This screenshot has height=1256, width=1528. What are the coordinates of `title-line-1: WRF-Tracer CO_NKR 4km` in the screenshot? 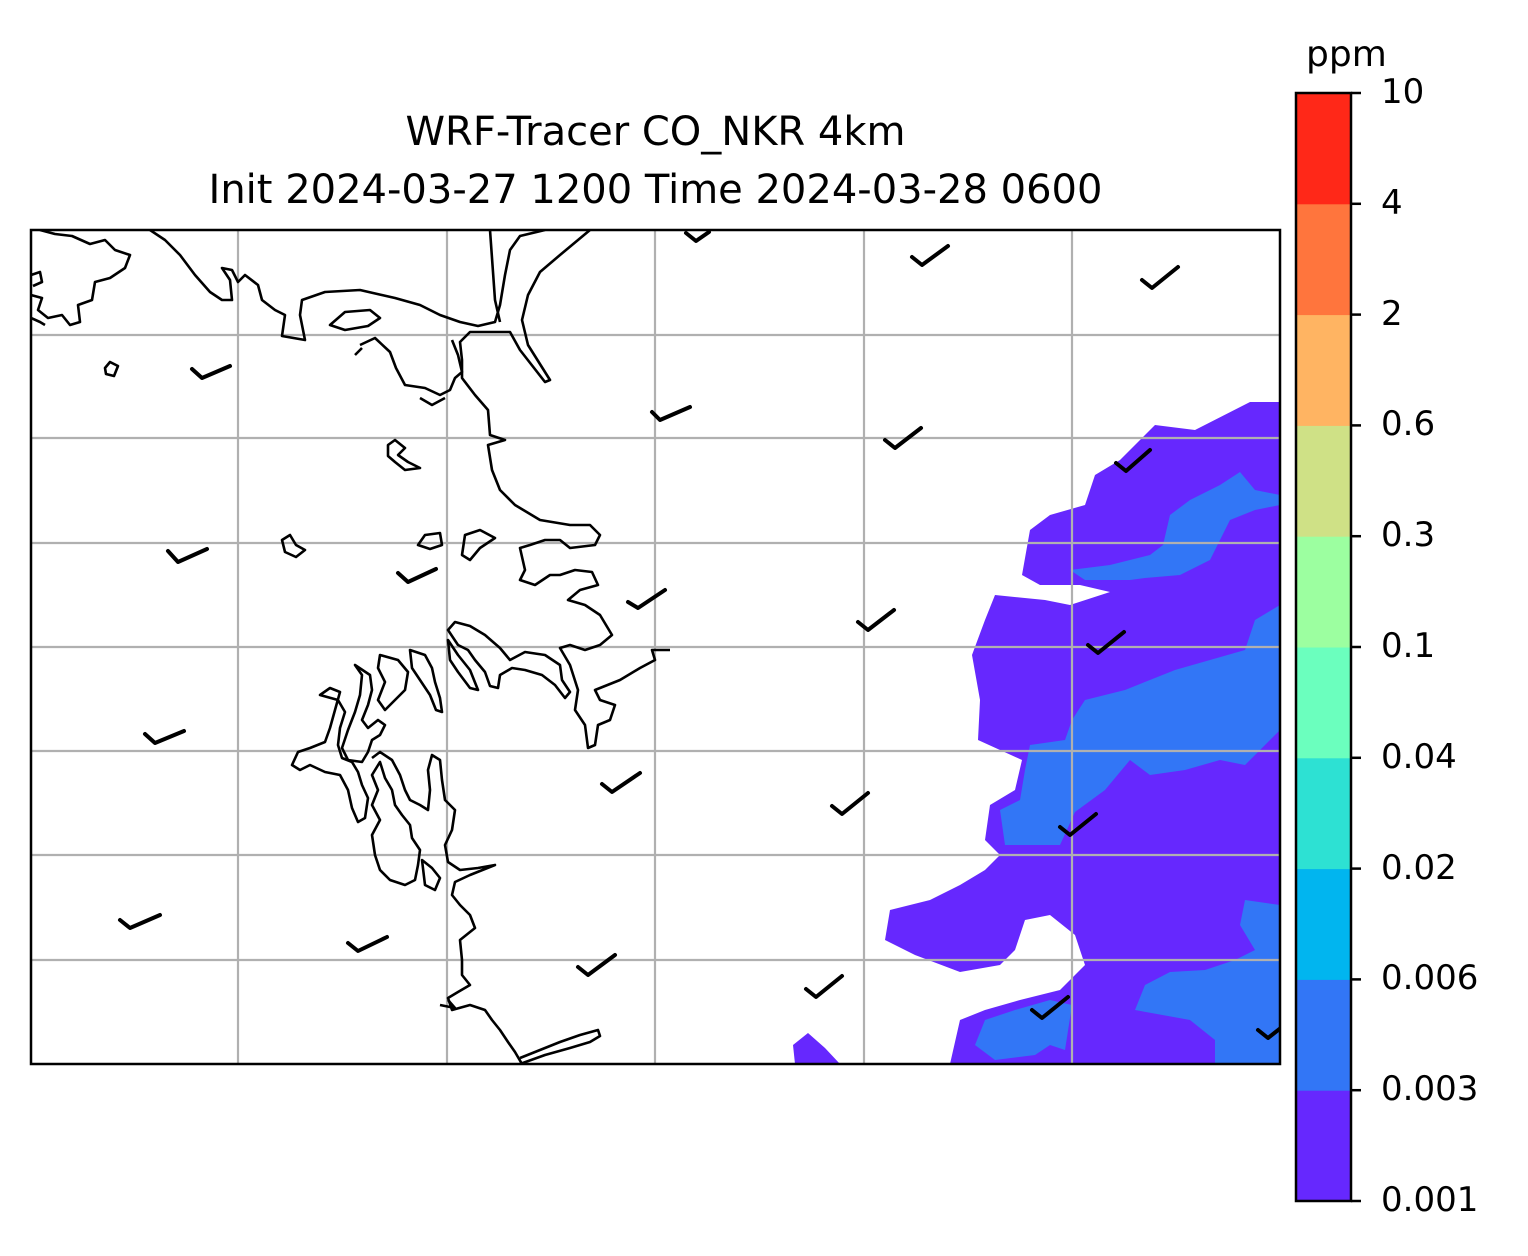 It's located at (655, 132).